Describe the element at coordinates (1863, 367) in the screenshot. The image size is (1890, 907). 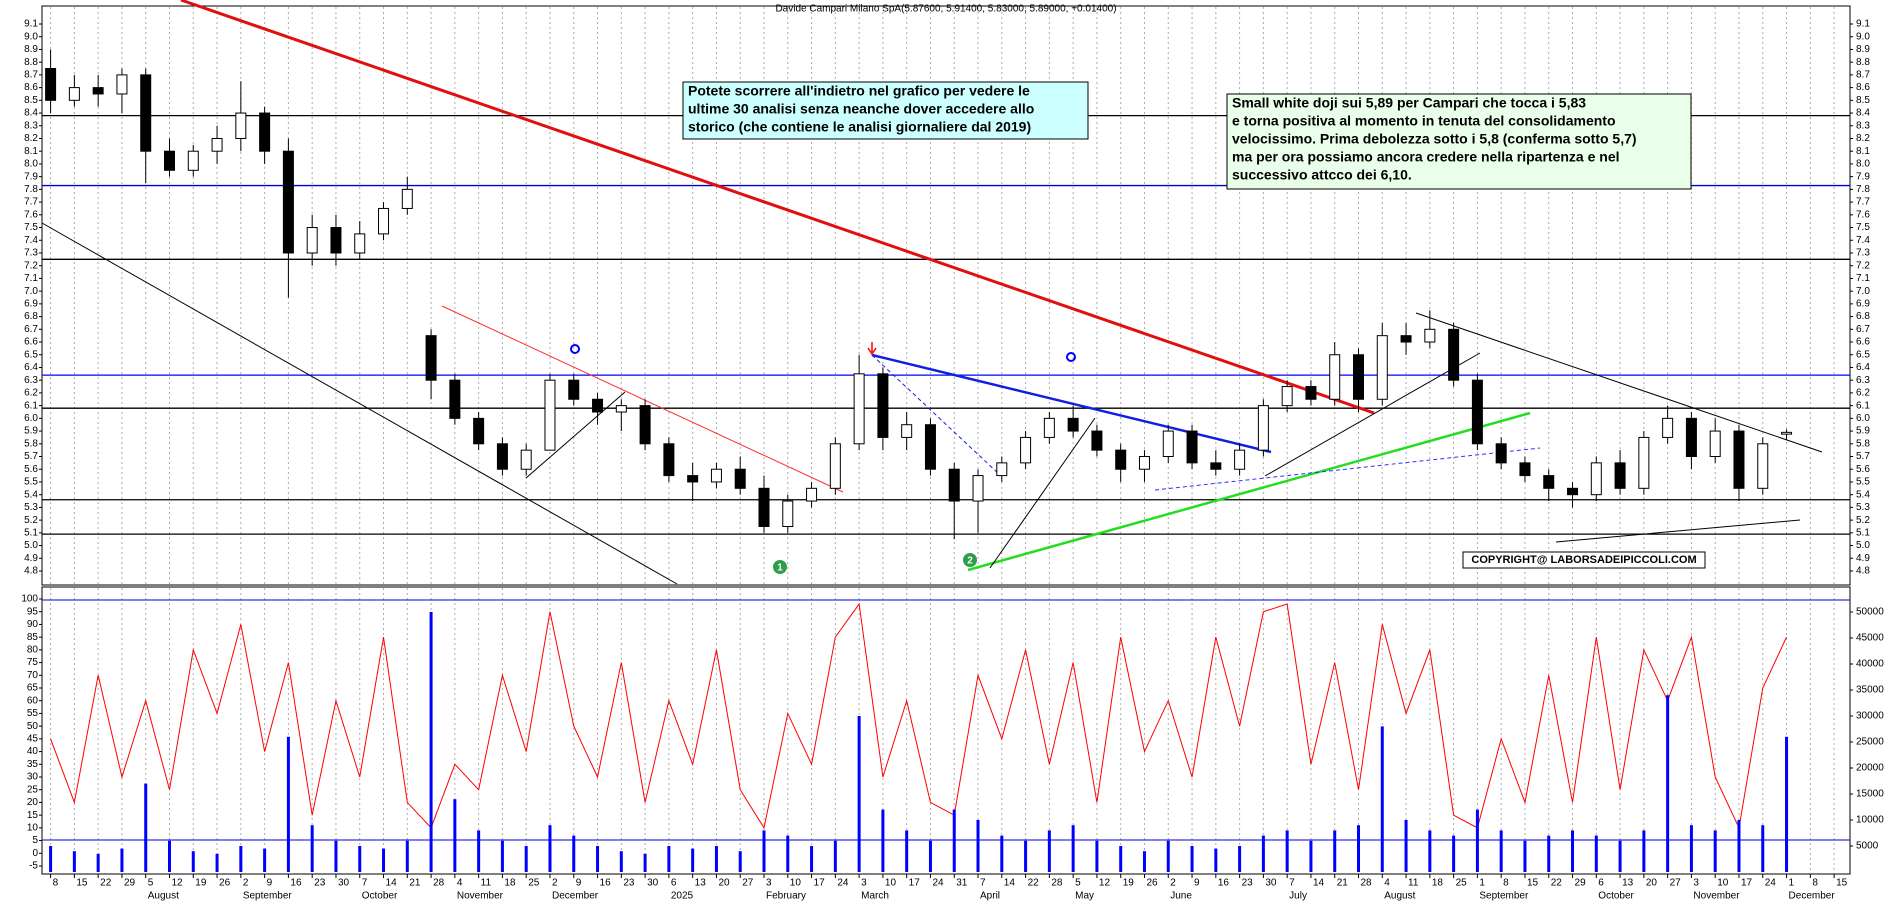
I see `y-tick-label: 6.4` at that location.